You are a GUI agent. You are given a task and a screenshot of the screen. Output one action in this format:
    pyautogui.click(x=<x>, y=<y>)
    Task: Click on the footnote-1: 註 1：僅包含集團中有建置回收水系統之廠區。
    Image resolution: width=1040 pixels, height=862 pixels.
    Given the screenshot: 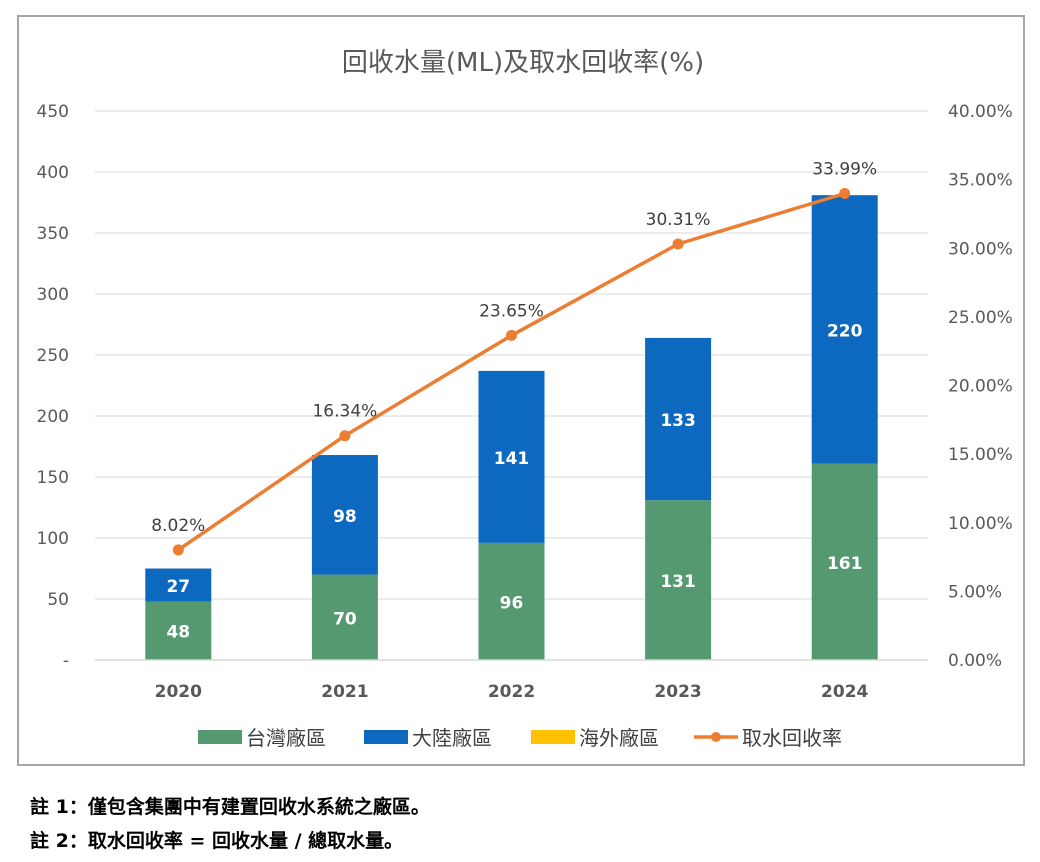 What is the action you would take?
    pyautogui.click(x=230, y=807)
    